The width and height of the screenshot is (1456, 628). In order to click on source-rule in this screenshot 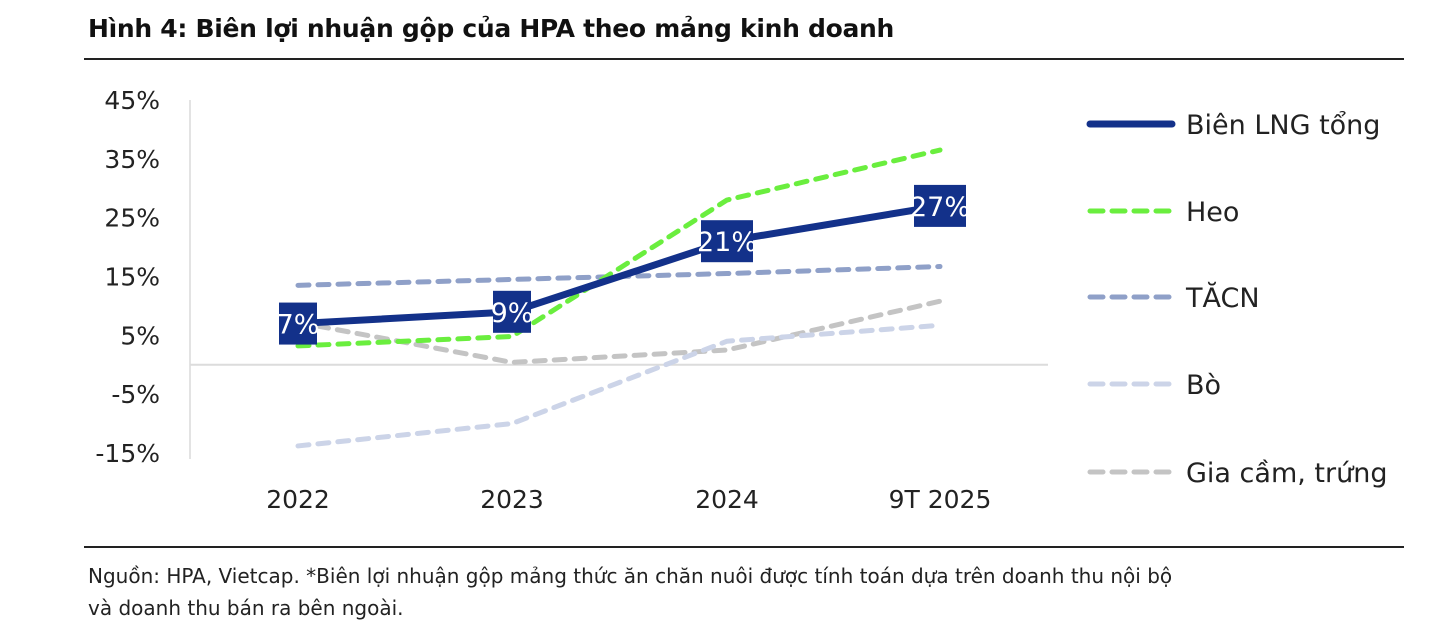, I will do `click(744, 547)`.